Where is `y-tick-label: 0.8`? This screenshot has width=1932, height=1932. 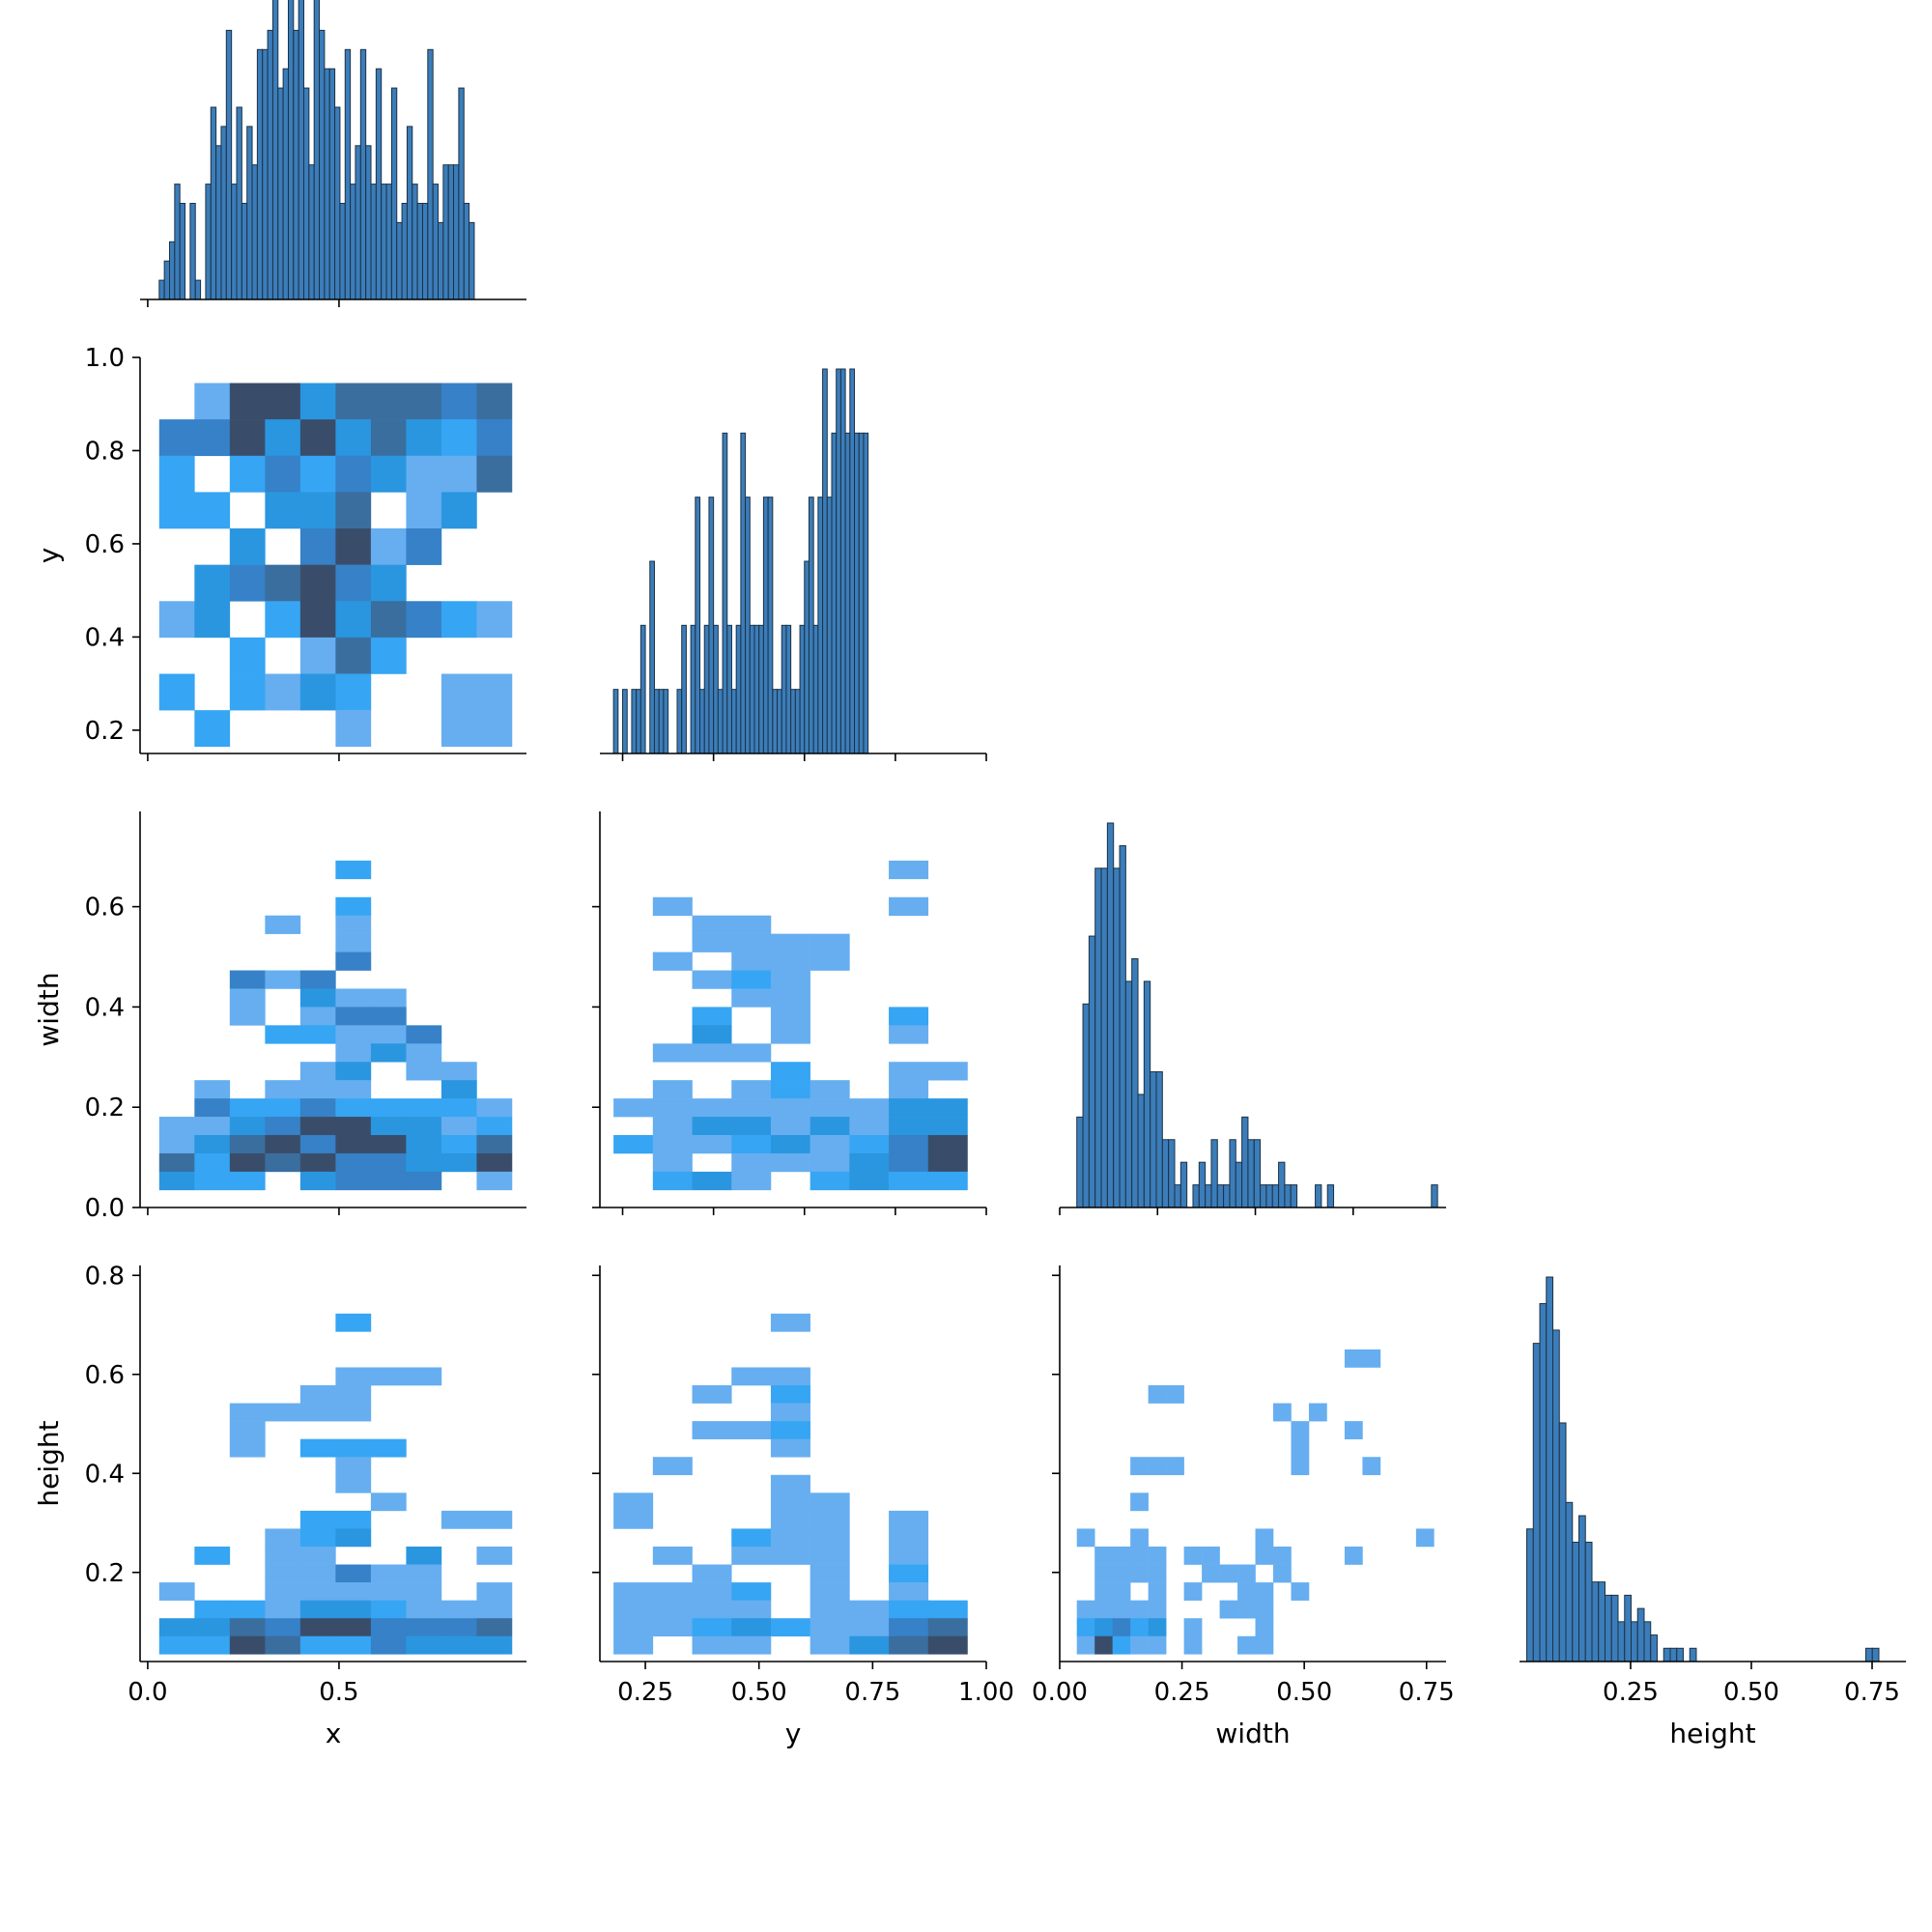
y-tick-label: 0.8 is located at coordinates (105, 1276).